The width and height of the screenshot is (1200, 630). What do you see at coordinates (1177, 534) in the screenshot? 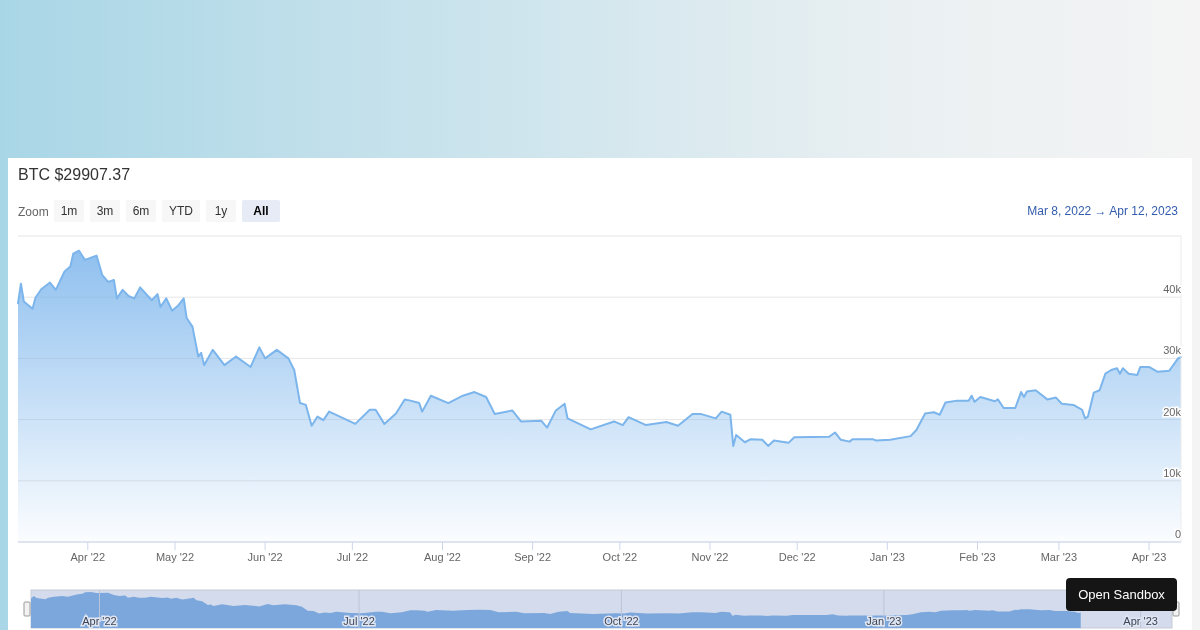
I see `y-tick-label: 0` at bounding box center [1177, 534].